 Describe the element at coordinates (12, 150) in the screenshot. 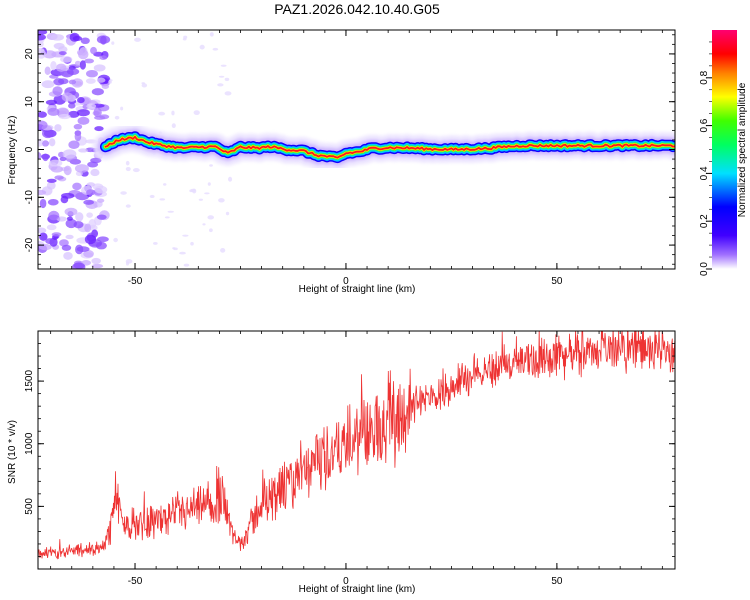

I see `spectrogram-ylabel: Frequency (Hz)` at that location.